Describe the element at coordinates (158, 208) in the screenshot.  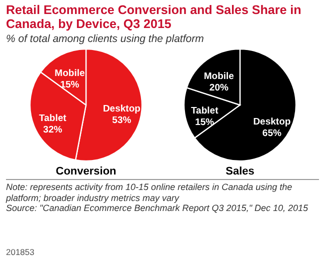
I see `source-note: Source: "Canadian Ecommerce Benchmark Report Q3 2015," Dec 10, 2015` at that location.